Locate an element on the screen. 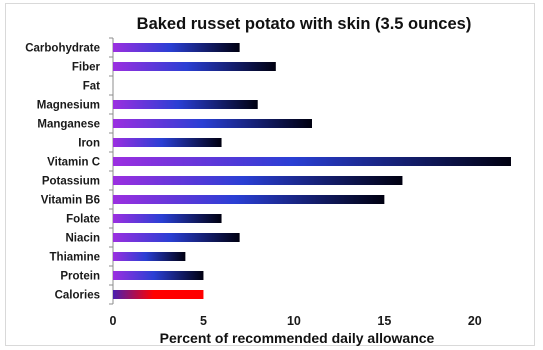 The height and width of the screenshot is (350, 543). category-label-manganese: Manganese is located at coordinates (68, 125).